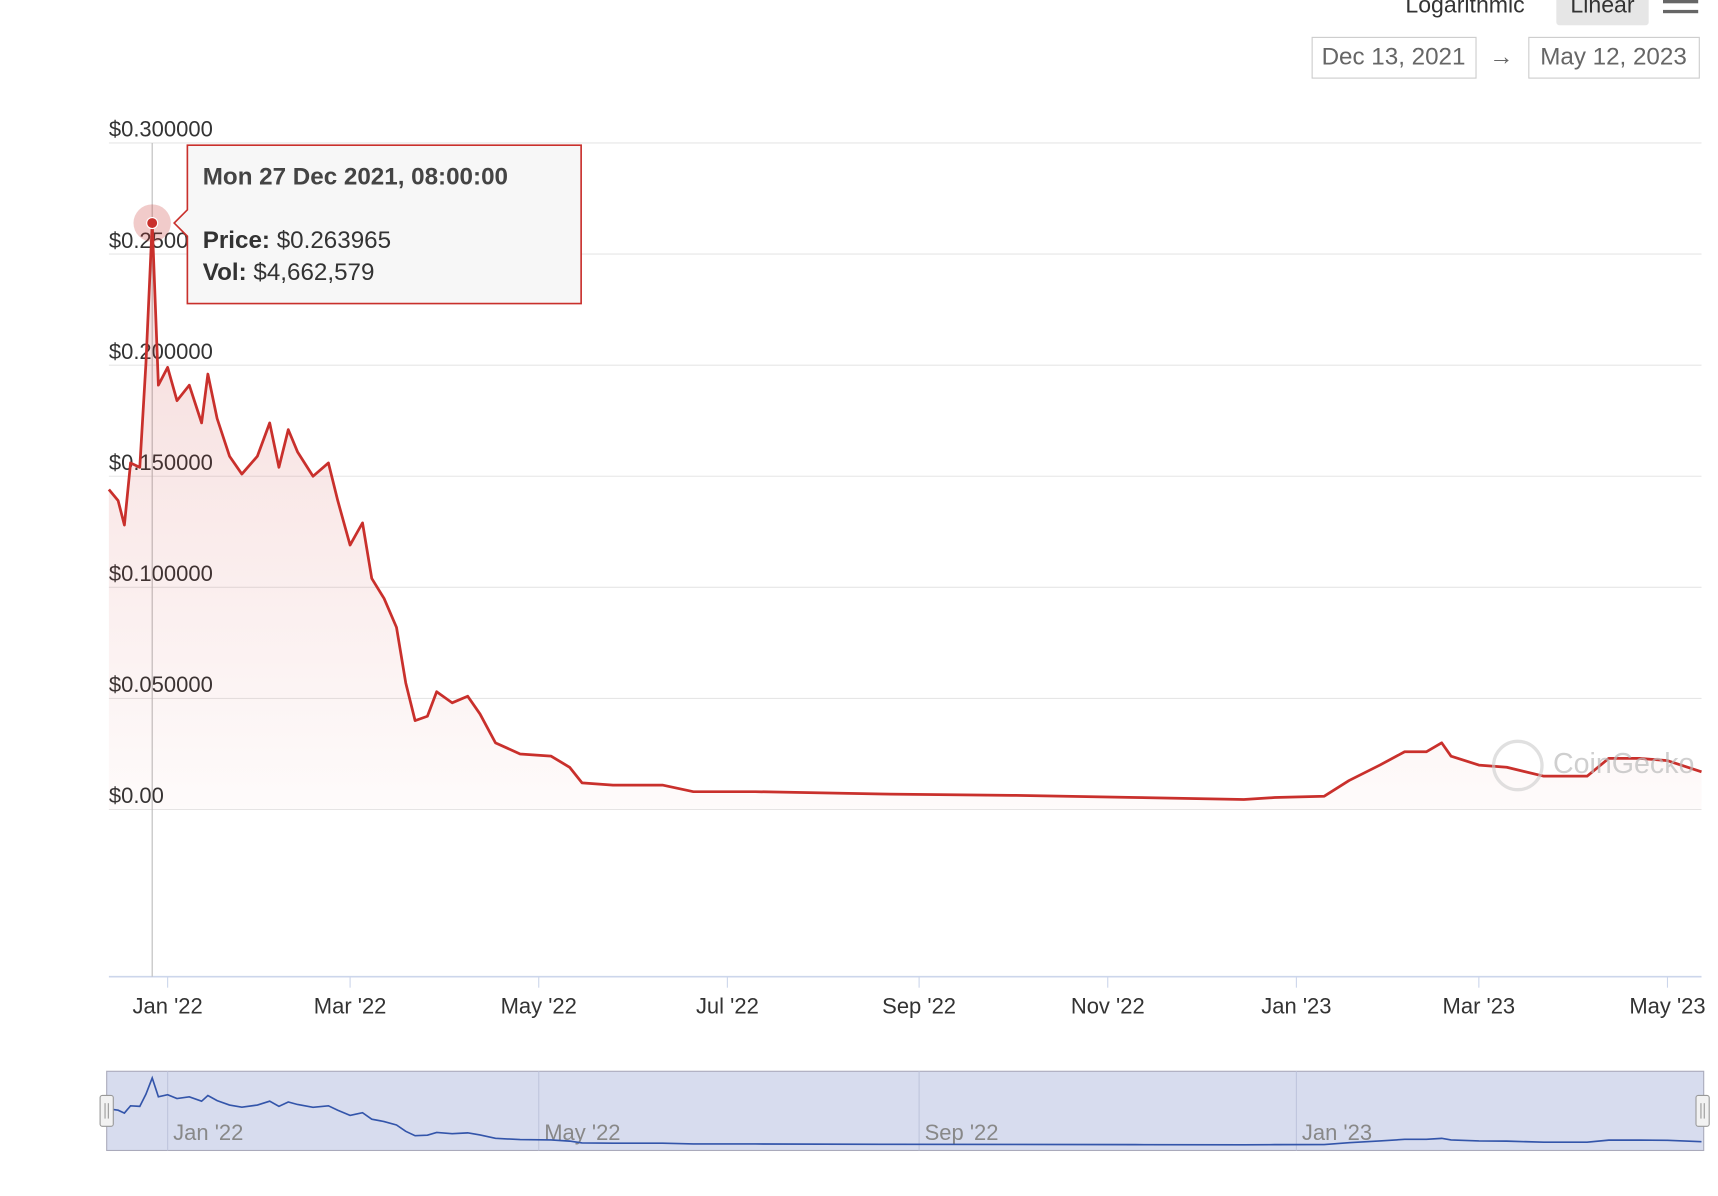 This screenshot has height=1196, width=1718. I want to click on hover-point, so click(152, 223).